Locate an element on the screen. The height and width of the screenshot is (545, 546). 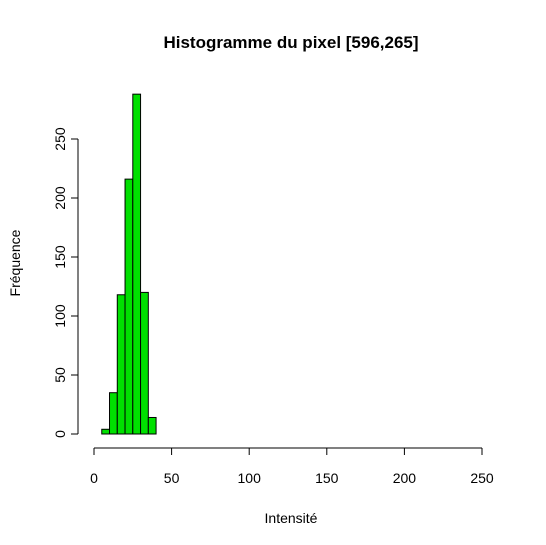
x-tick-label: 100 is located at coordinates (250, 478).